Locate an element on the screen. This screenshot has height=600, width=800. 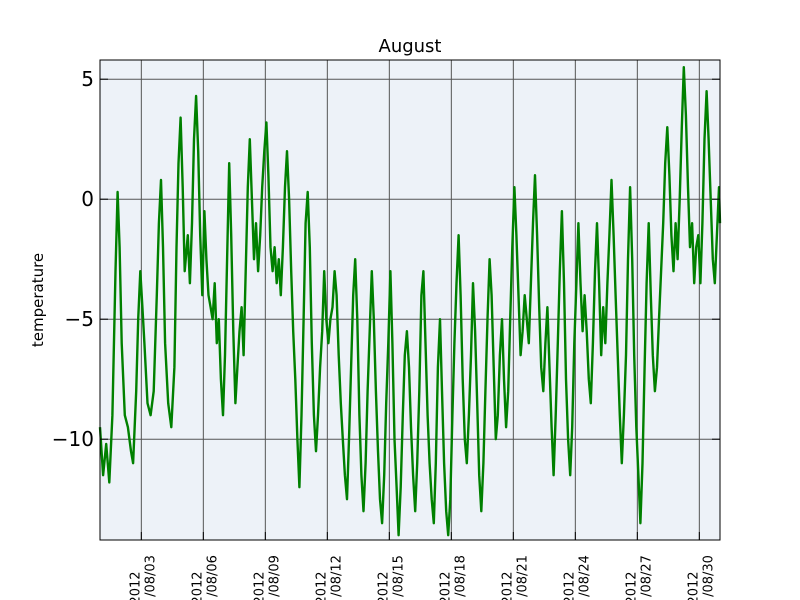
x-tick-date: /08/24 is located at coordinates (584, 576).